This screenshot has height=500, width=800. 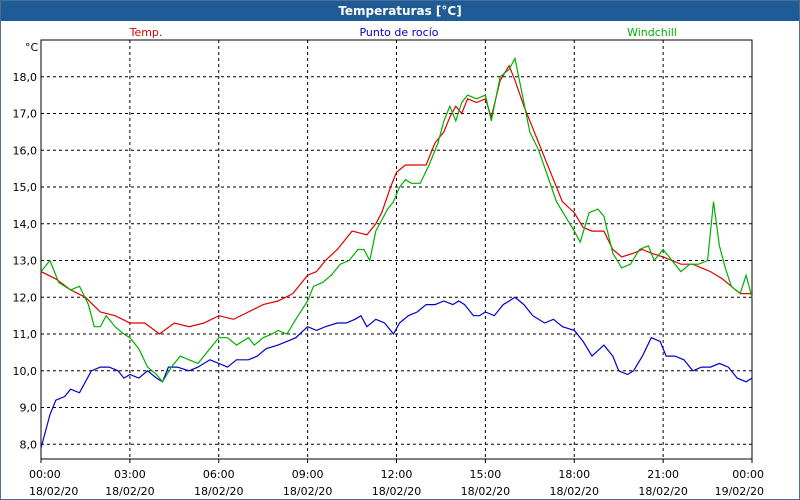 What do you see at coordinates (25, 371) in the screenshot?
I see `y-tick-label: 10,0` at bounding box center [25, 371].